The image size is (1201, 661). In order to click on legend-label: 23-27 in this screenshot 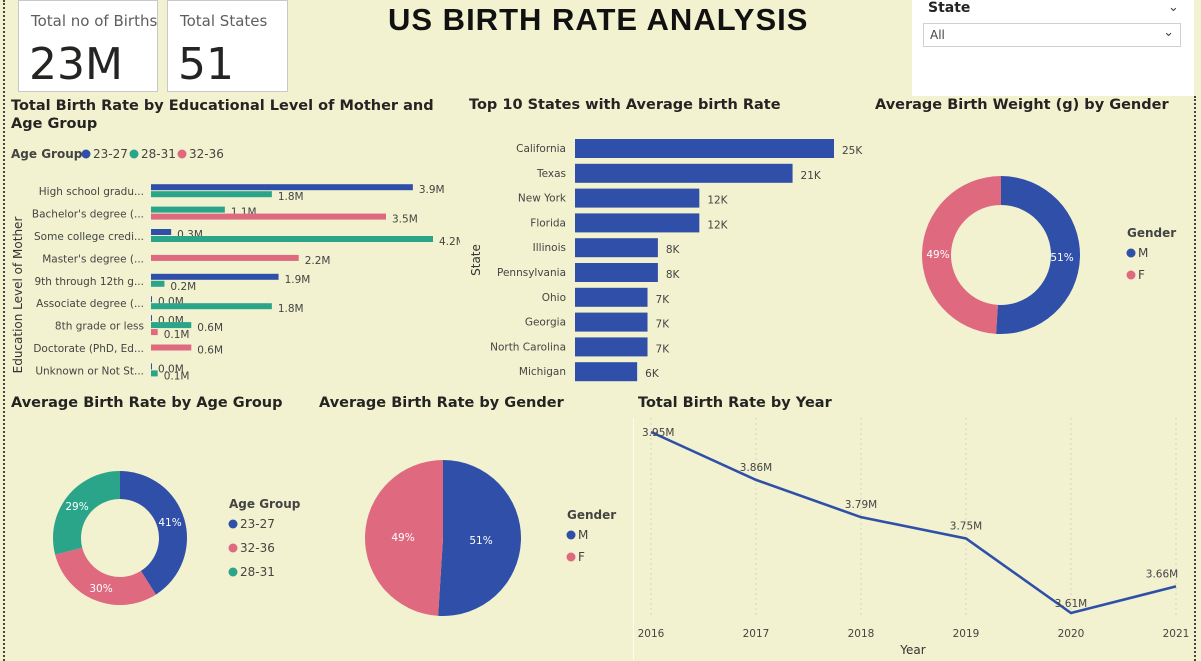, I will do `click(257, 524)`.